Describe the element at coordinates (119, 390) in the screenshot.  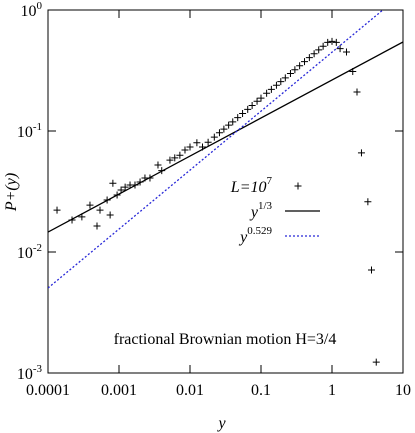
I see `x-tick-label: 0.001` at that location.